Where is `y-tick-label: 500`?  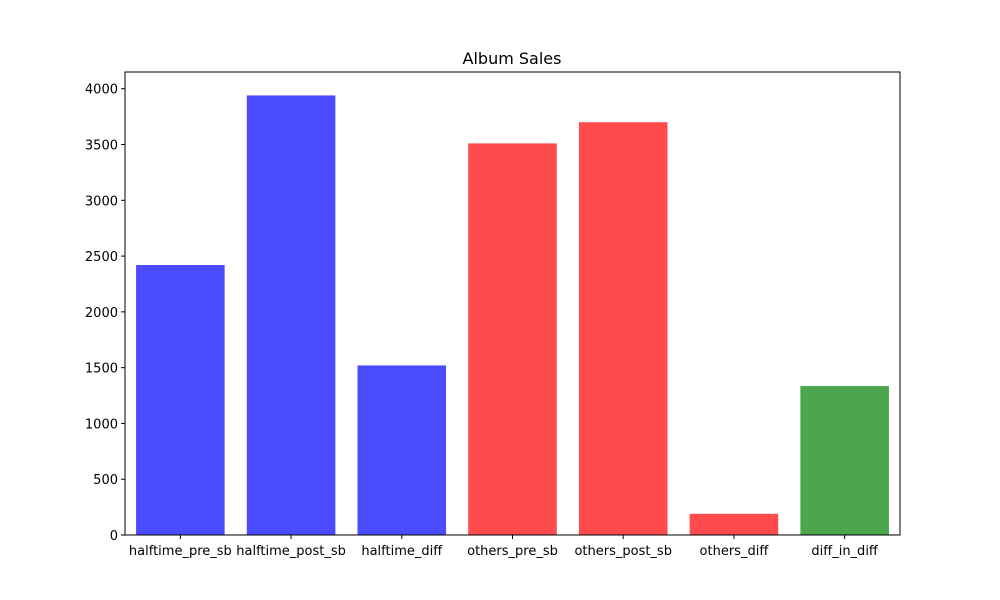 y-tick-label: 500 is located at coordinates (105, 480).